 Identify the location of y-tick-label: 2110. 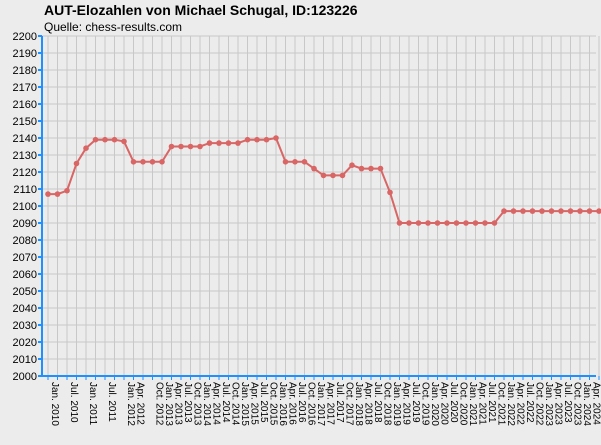
(25, 190).